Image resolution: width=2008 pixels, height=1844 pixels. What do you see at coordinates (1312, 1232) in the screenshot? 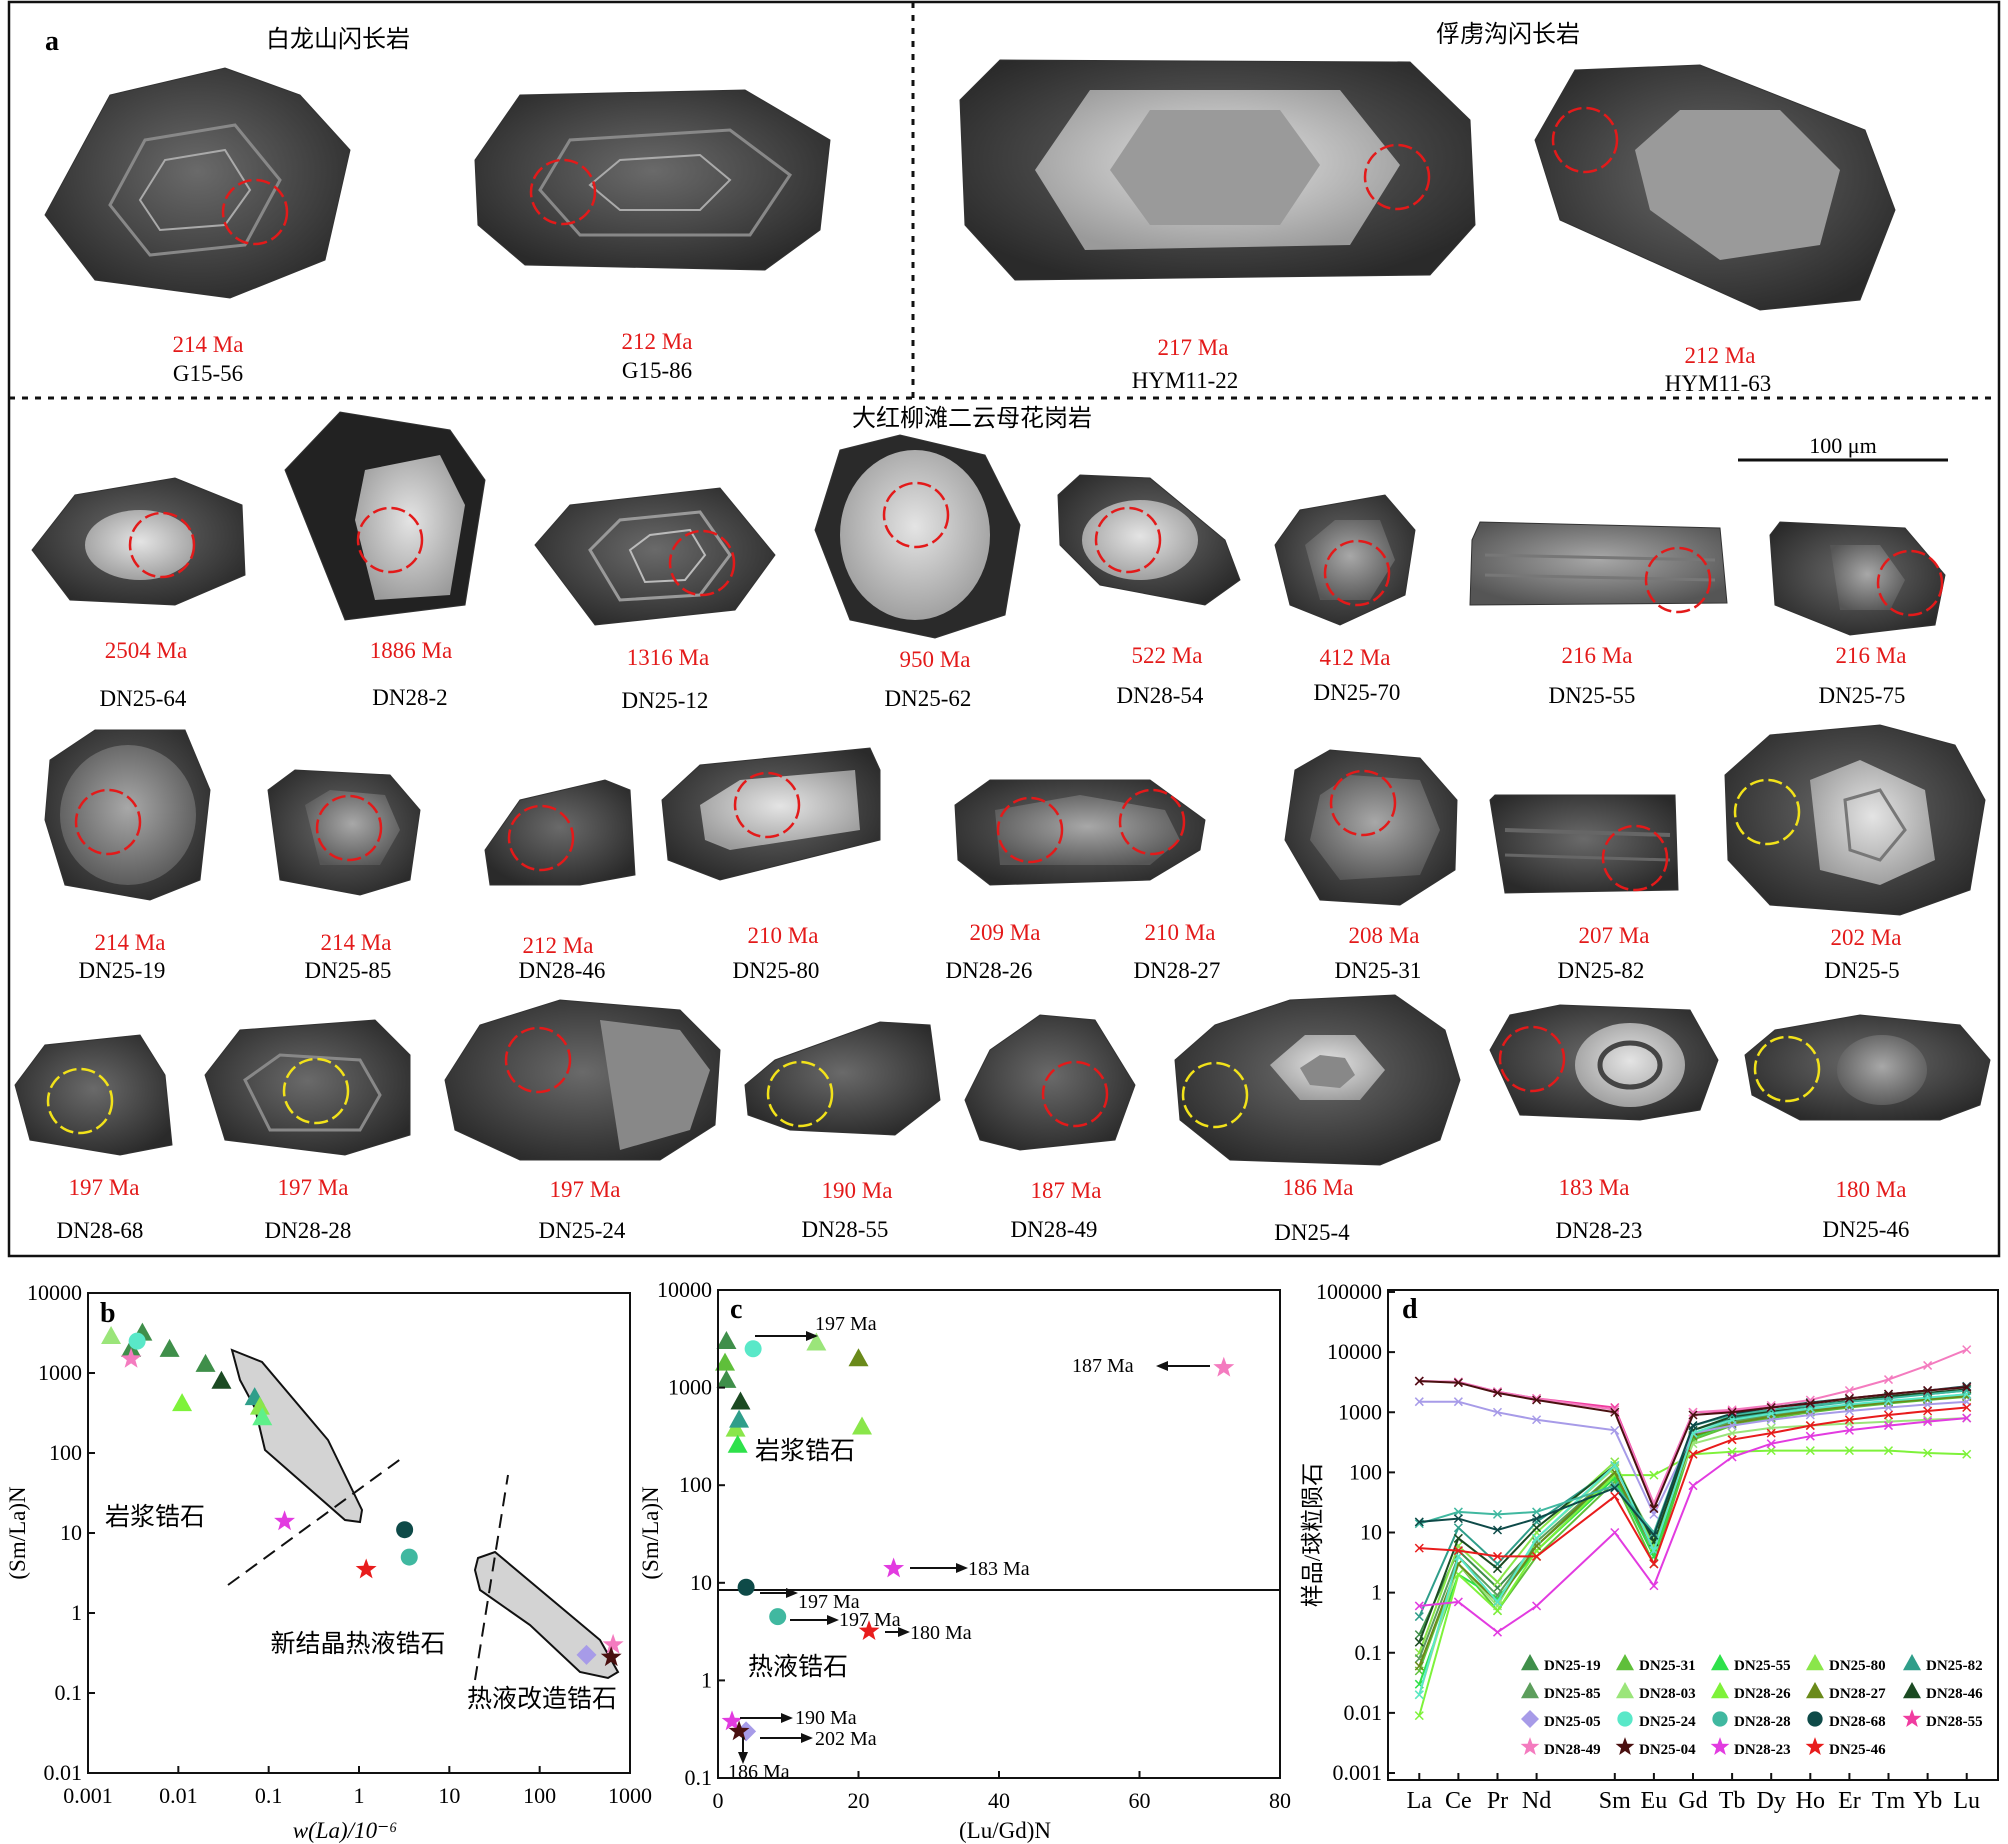
I see `grain-id: DN25-4` at bounding box center [1312, 1232].